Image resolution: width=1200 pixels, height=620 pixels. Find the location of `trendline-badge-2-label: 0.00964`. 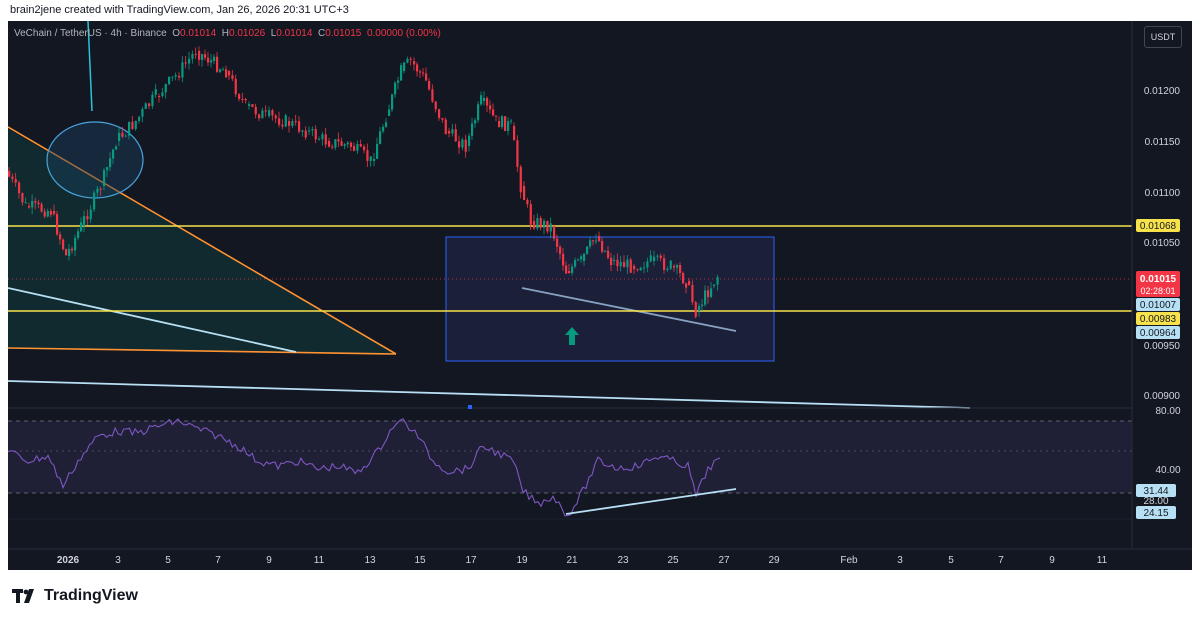

trendline-badge-2-label: 0.00964 is located at coordinates (1158, 333).